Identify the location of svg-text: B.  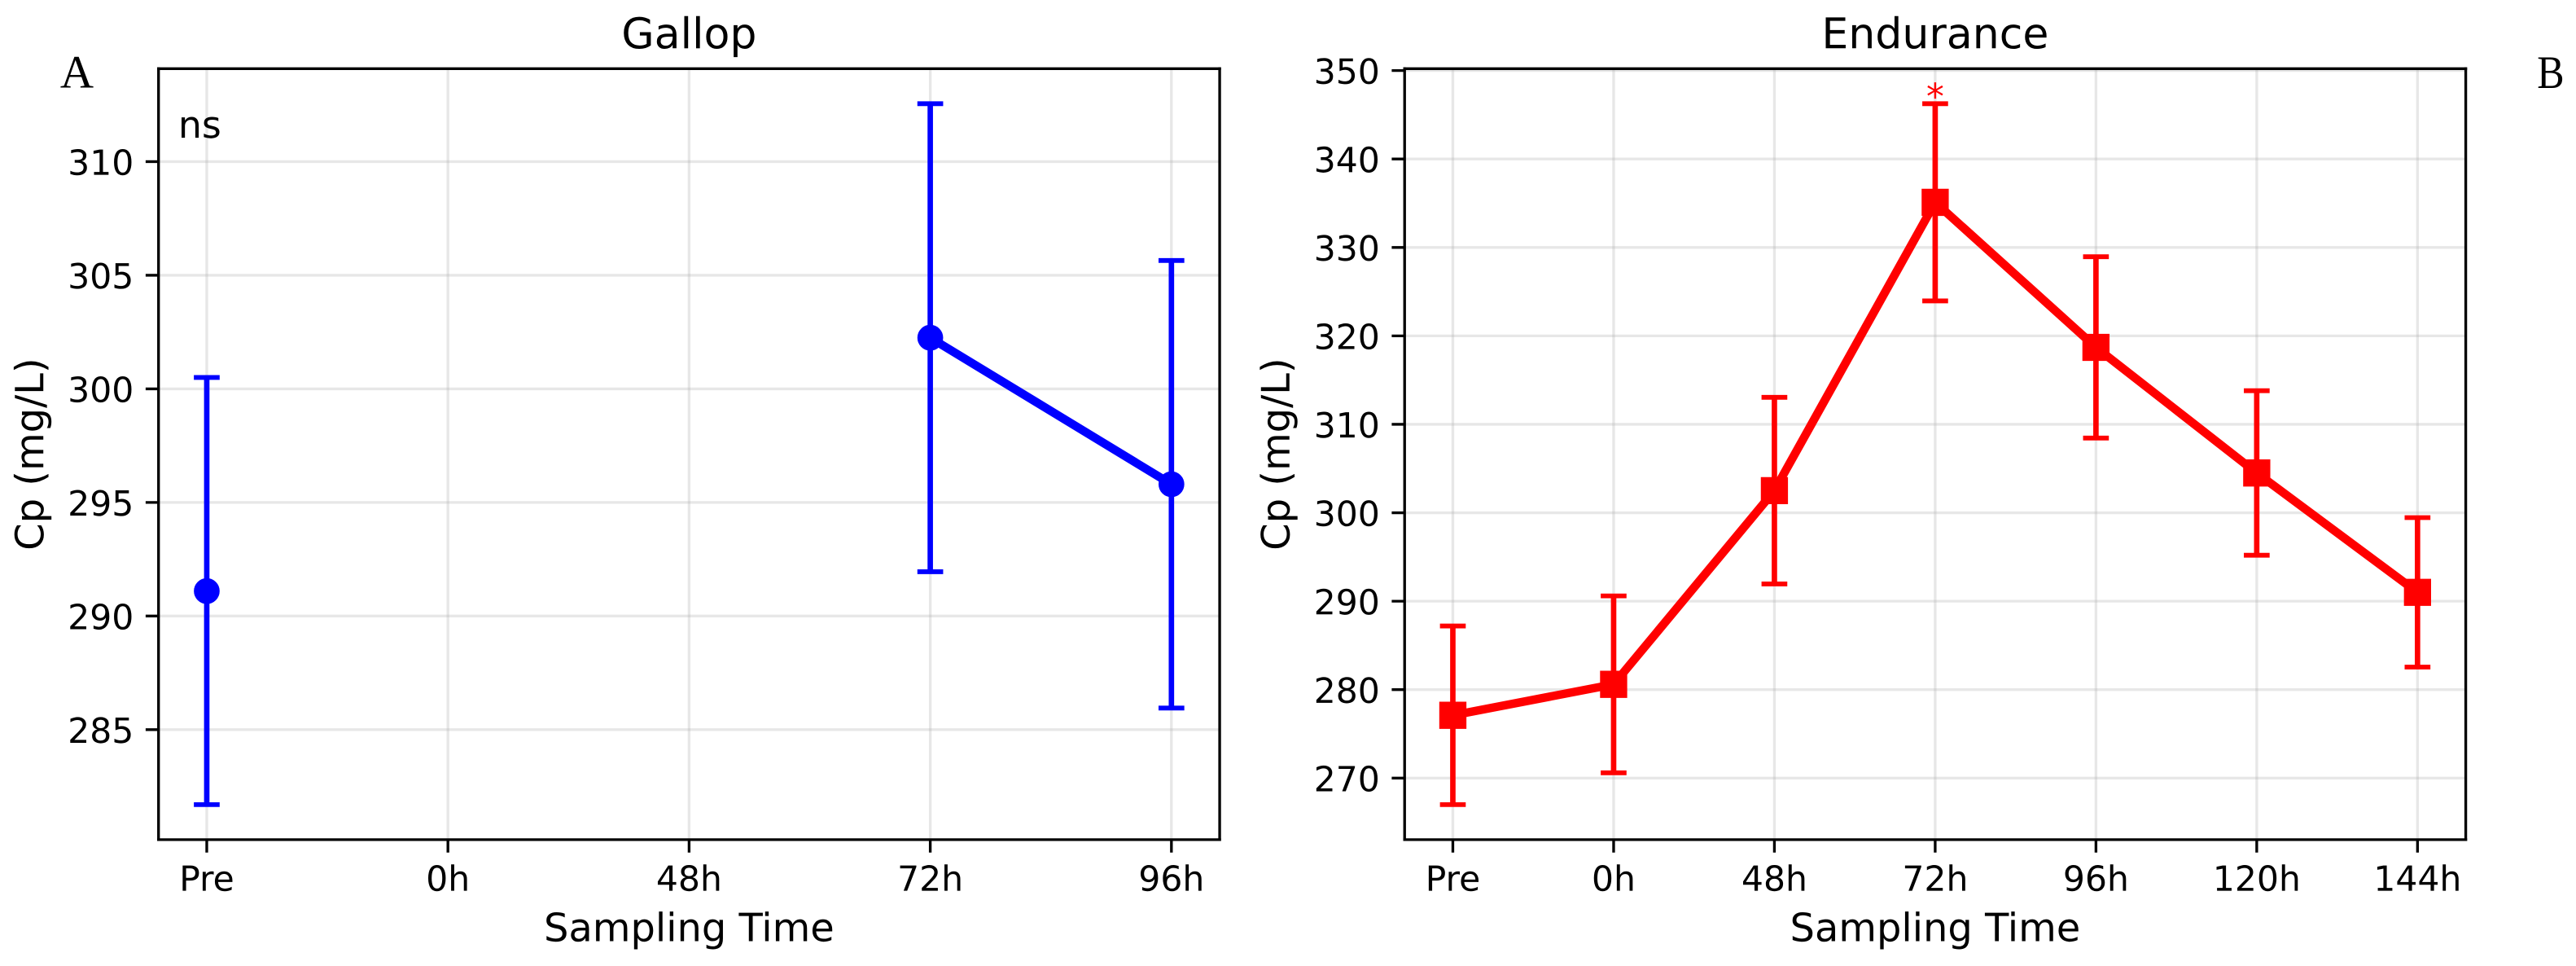
(2550, 73).